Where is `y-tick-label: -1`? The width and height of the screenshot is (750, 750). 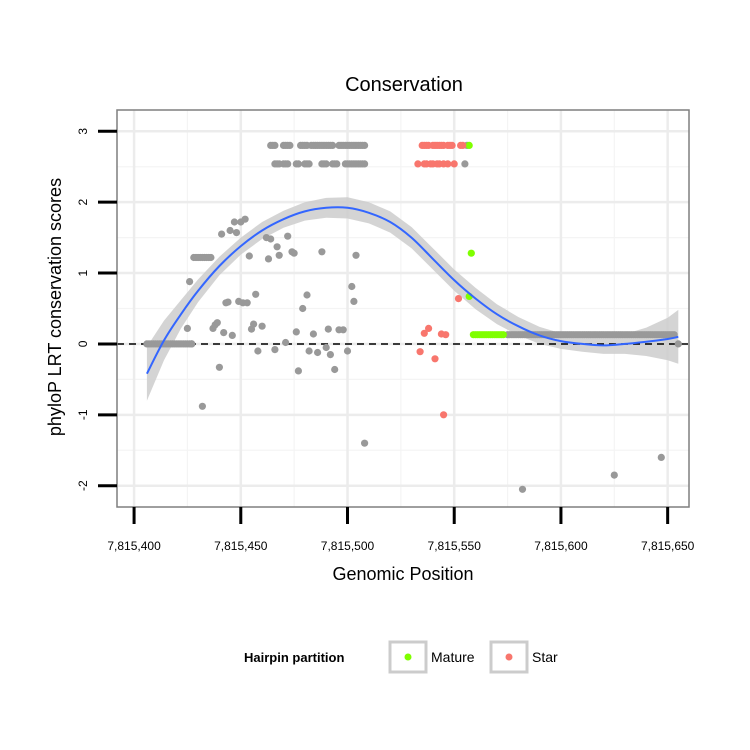
y-tick-label: -1 is located at coordinates (83, 414).